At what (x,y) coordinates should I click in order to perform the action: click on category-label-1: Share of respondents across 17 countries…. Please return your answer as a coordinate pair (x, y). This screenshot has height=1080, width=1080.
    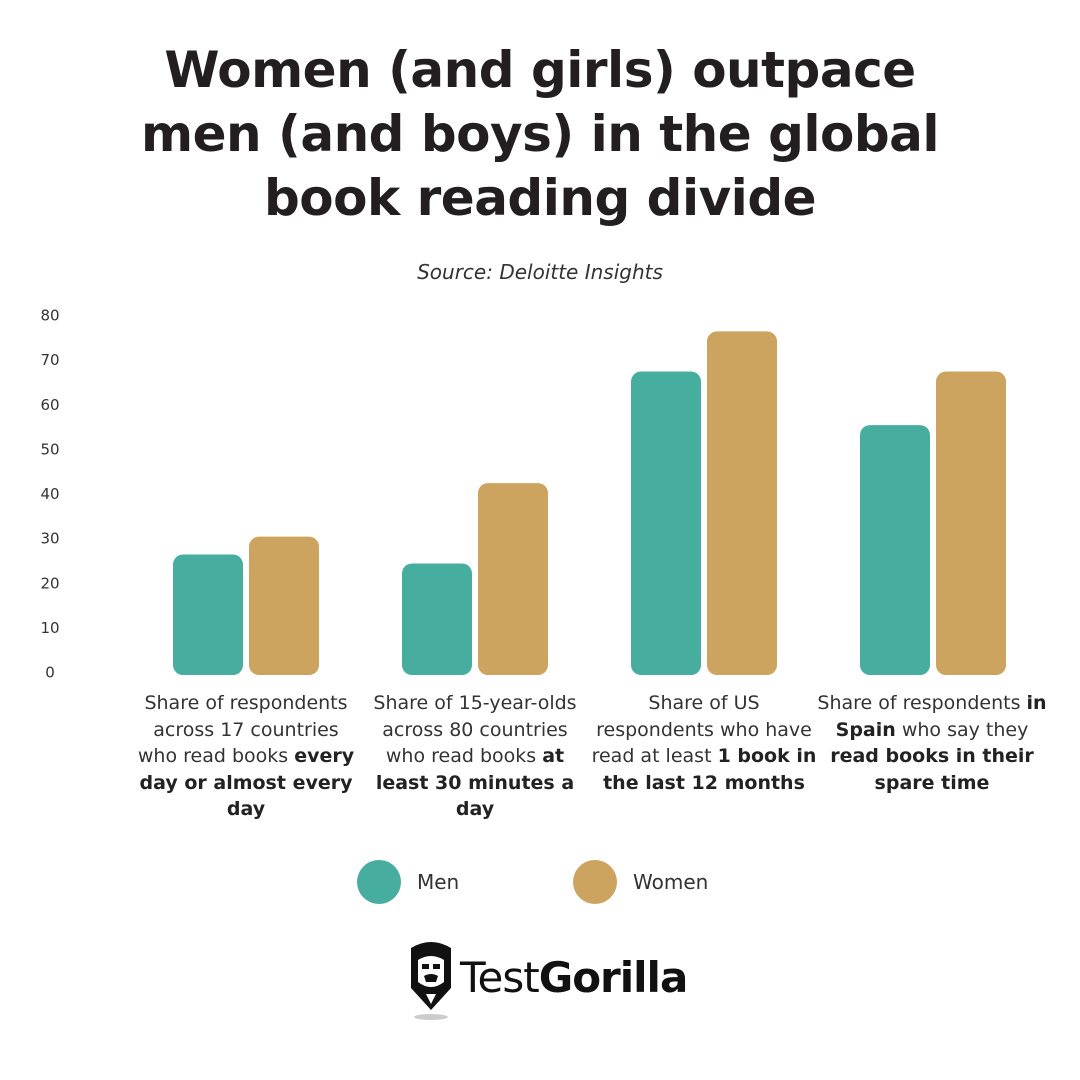
    Looking at the image, I should click on (246, 756).